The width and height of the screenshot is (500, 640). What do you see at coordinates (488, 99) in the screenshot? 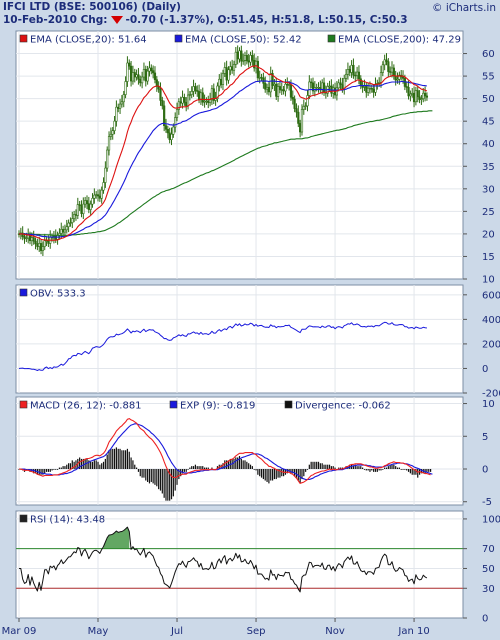
I see `ytick-label-price: 50` at bounding box center [488, 99].